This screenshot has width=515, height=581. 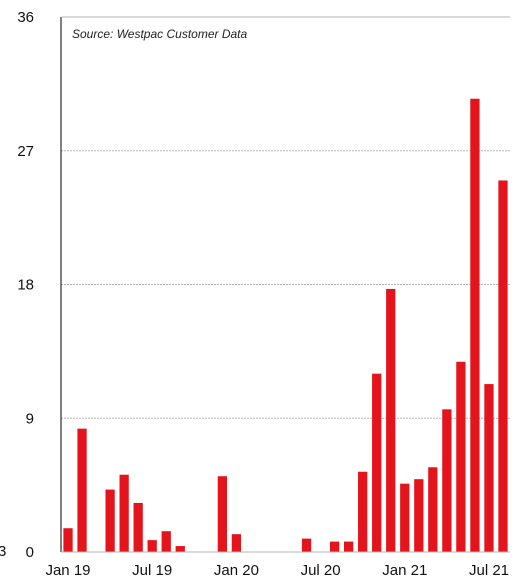 What do you see at coordinates (3, 551) in the screenshot?
I see `edge-tick-label: 3` at bounding box center [3, 551].